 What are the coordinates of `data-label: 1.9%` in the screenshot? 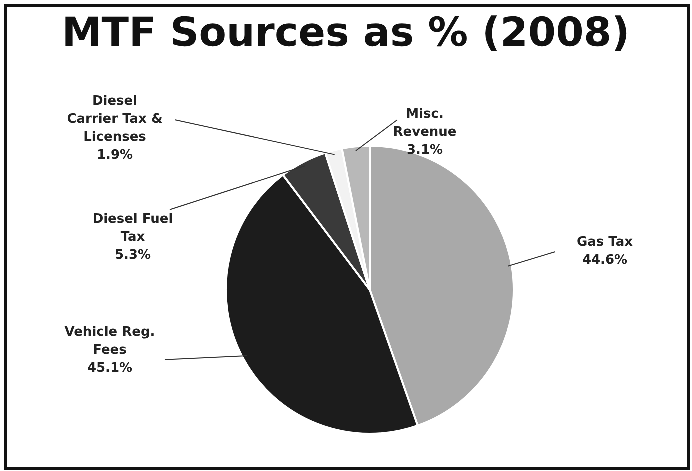 It's located at (115, 155).